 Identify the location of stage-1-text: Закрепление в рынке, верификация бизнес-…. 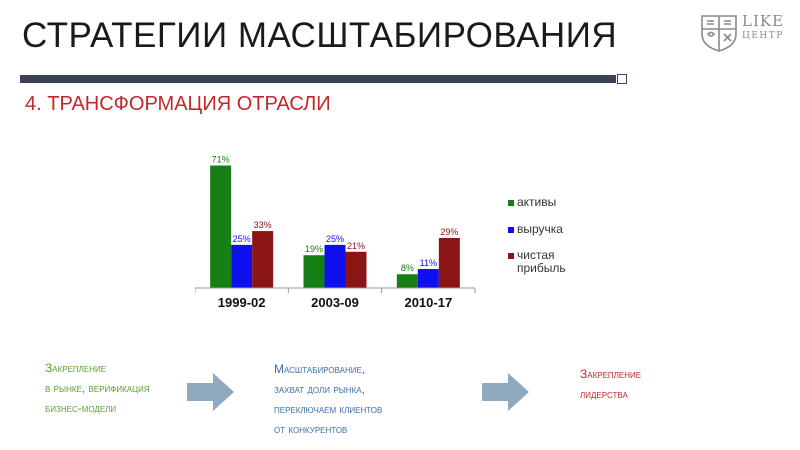
(97, 388).